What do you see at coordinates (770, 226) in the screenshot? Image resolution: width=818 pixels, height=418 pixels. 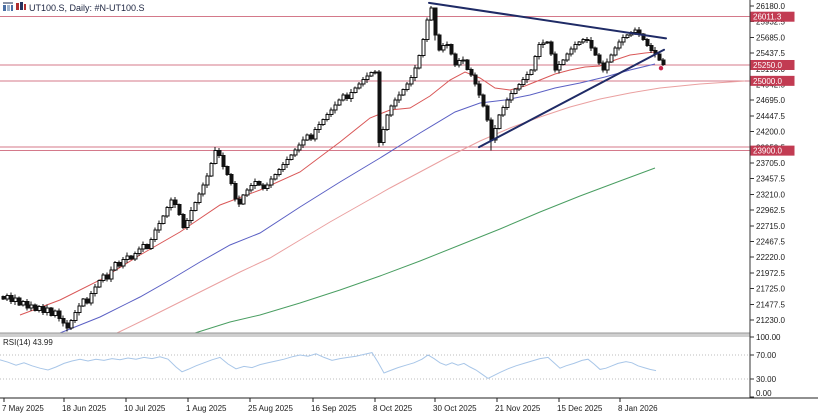 I see `price-tick-label: 22715.0` at bounding box center [770, 226].